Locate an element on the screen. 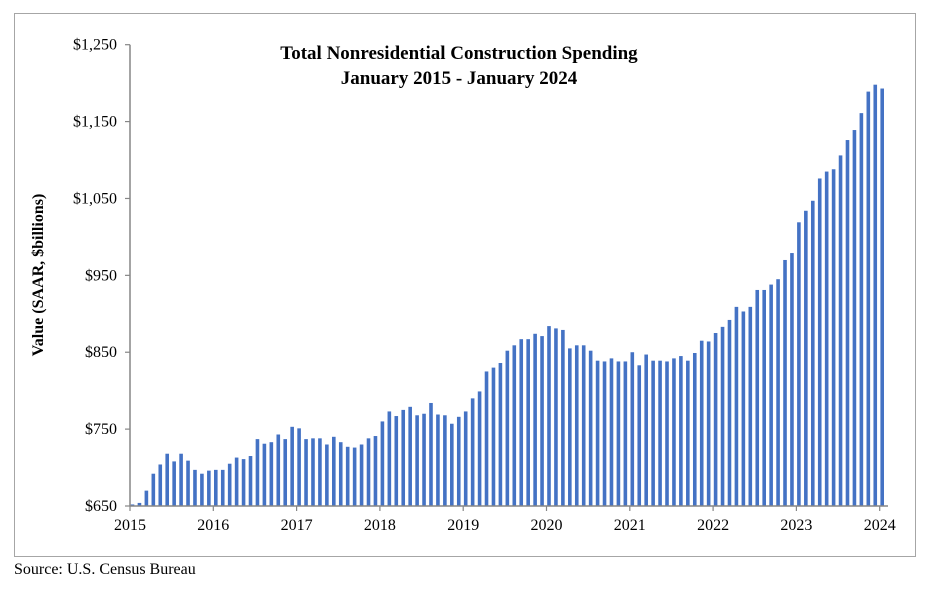  x-tick-label: 2024 is located at coordinates (880, 525).